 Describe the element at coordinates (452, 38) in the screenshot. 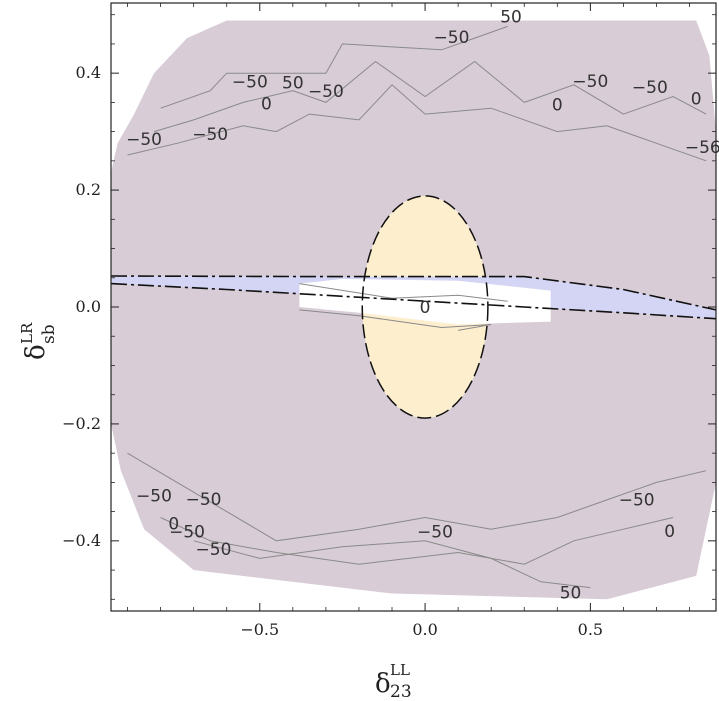

I see `contour-label-1: −50` at that location.